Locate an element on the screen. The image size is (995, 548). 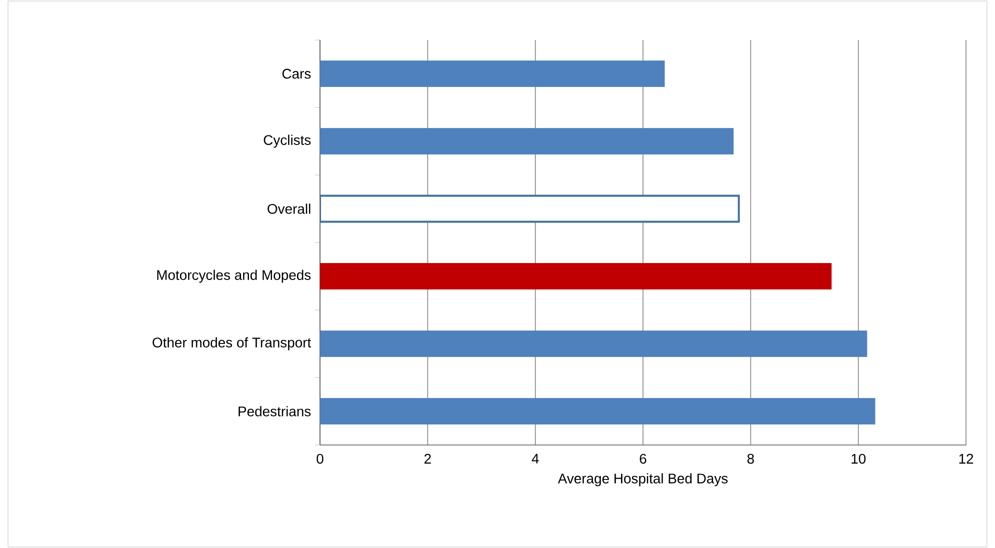
y-tick-label: Cyclists is located at coordinates (287, 141).